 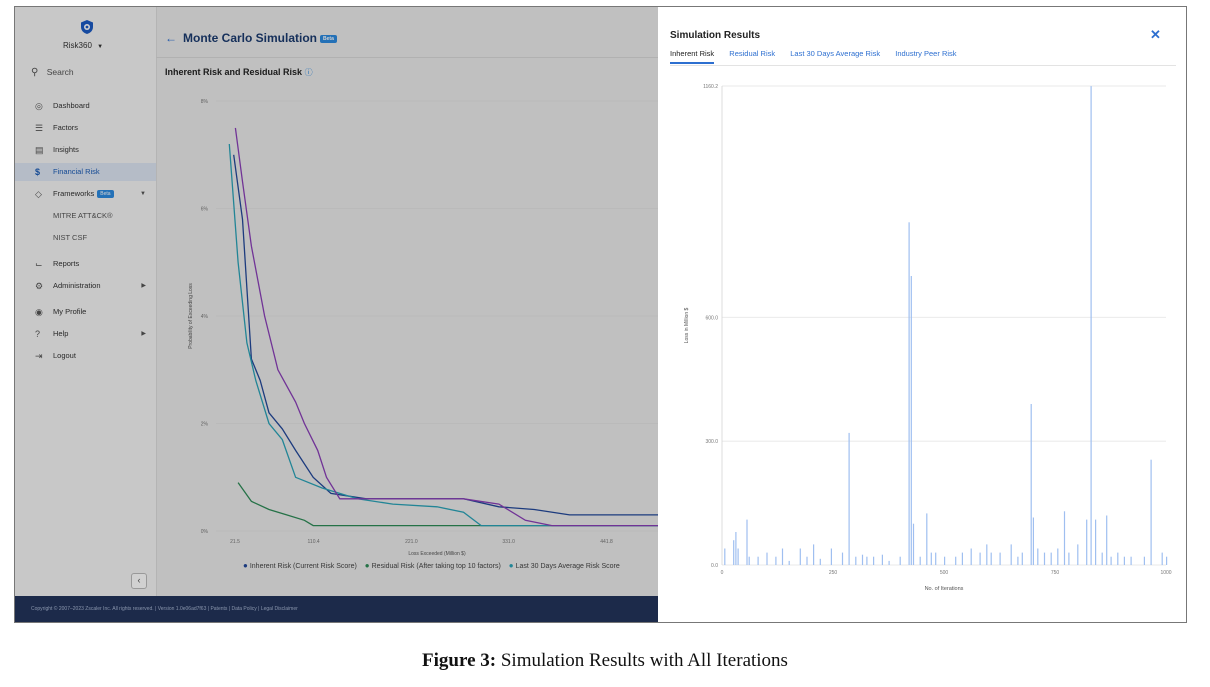 I want to click on dashboard-icon: ◎, so click(x=39, y=106).